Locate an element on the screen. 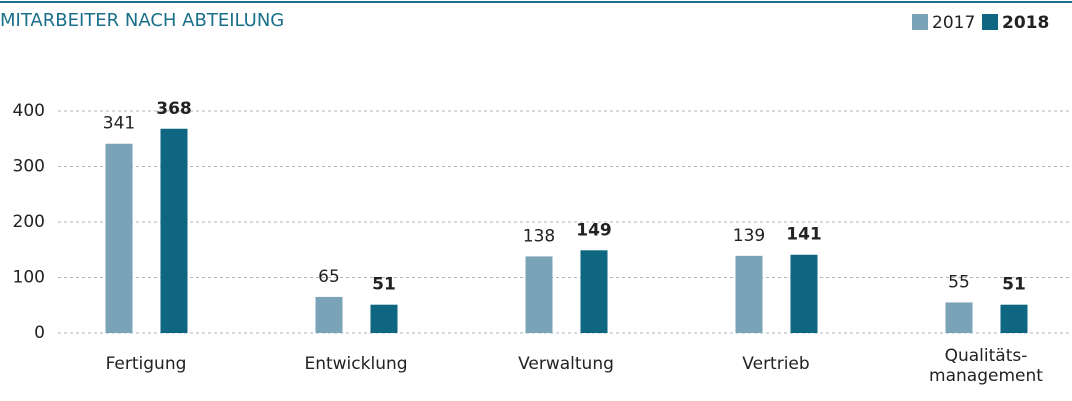 The height and width of the screenshot is (401, 1072). y-tick-label: 400 is located at coordinates (29, 111).